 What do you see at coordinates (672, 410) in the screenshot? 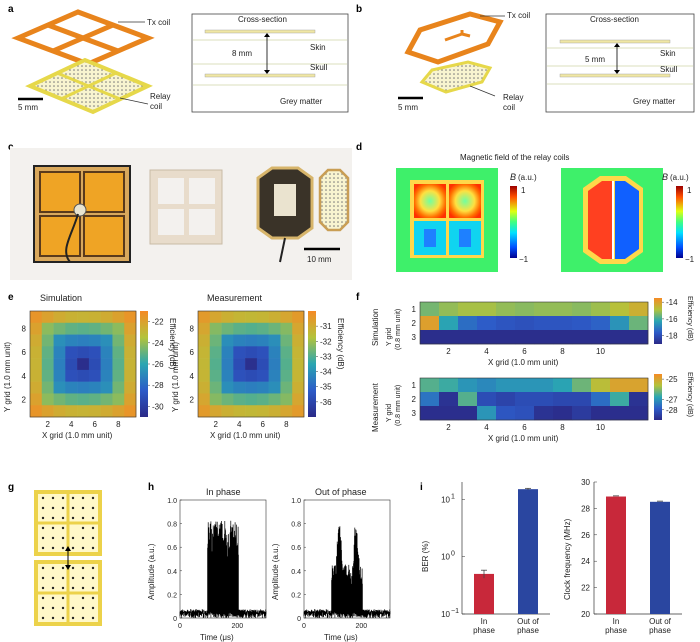
I see `colorbar-tick-label: -28` at bounding box center [672, 410].